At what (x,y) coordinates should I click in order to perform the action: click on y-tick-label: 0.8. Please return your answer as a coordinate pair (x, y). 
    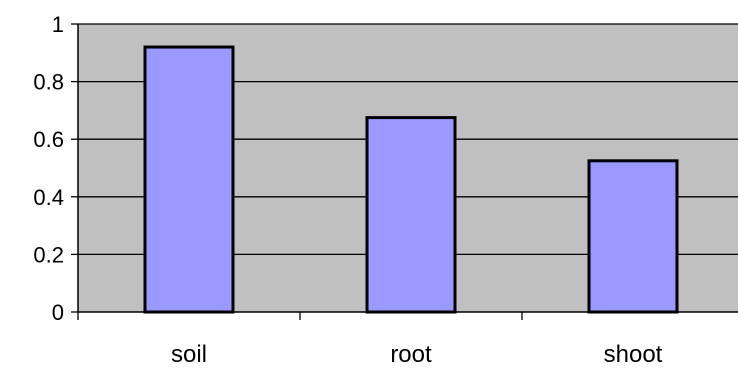
    Looking at the image, I should click on (48, 82).